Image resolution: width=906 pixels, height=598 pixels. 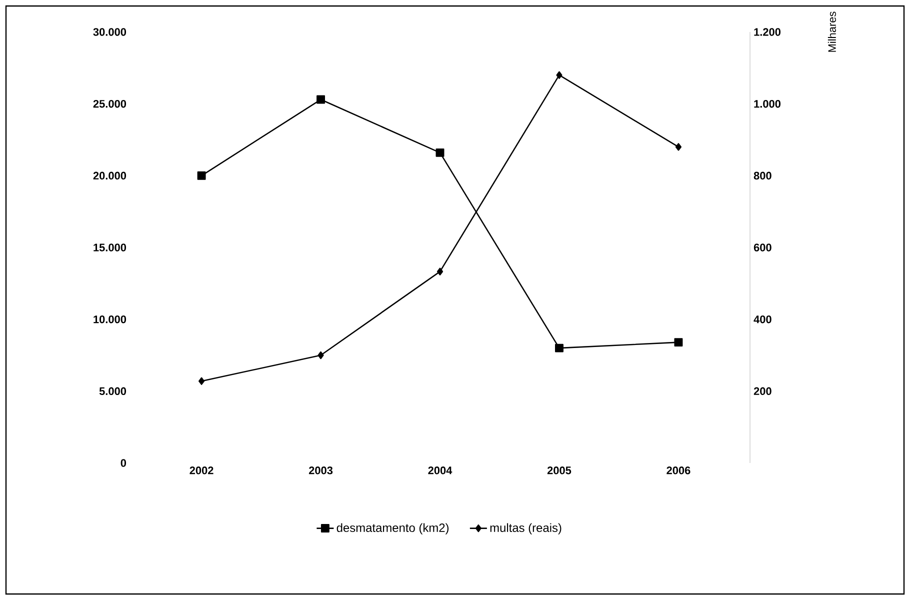 I want to click on y2-tick-label: 1.200, so click(x=767, y=32).